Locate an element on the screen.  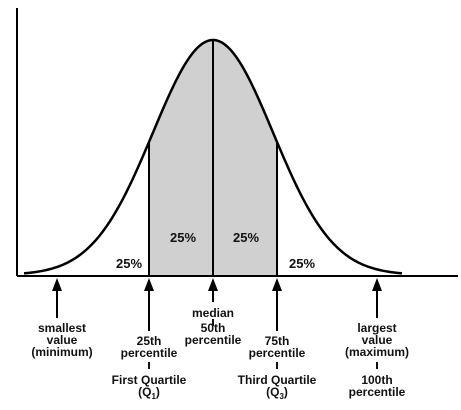
median-connector-tick is located at coordinates (213, 322).